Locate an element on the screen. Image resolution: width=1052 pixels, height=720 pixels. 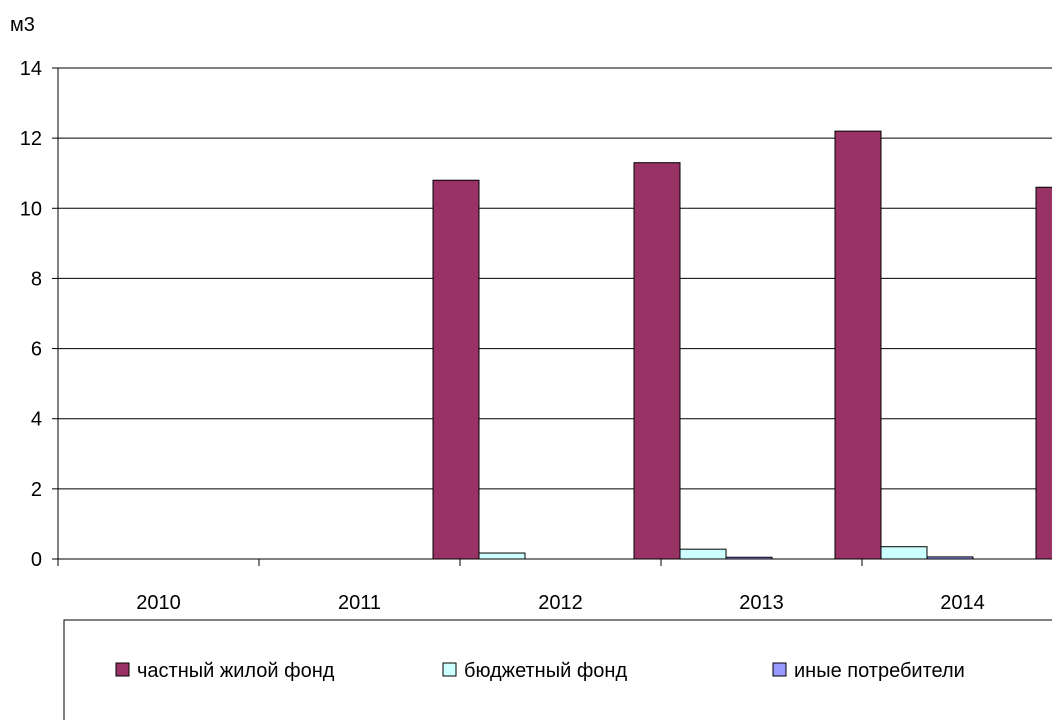
x-tick-label: 2014 is located at coordinates (962, 603).